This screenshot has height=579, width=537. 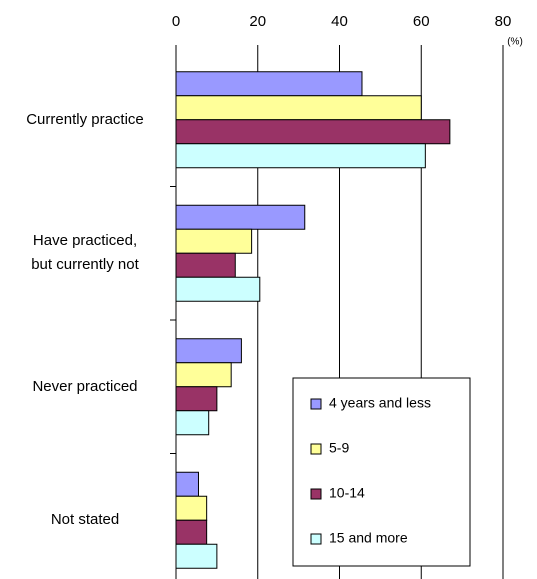 I want to click on legend-label: 4 years and less, so click(x=380, y=403).